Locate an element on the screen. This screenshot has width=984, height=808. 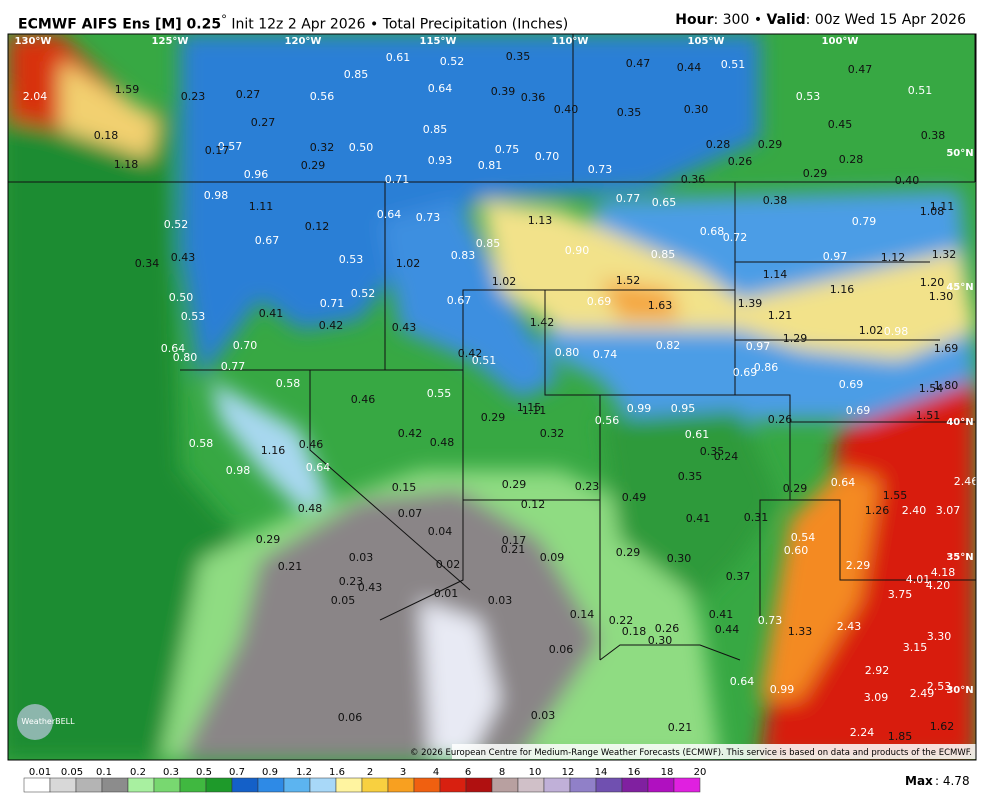
longitude-label: 100°W is located at coordinates (840, 41).